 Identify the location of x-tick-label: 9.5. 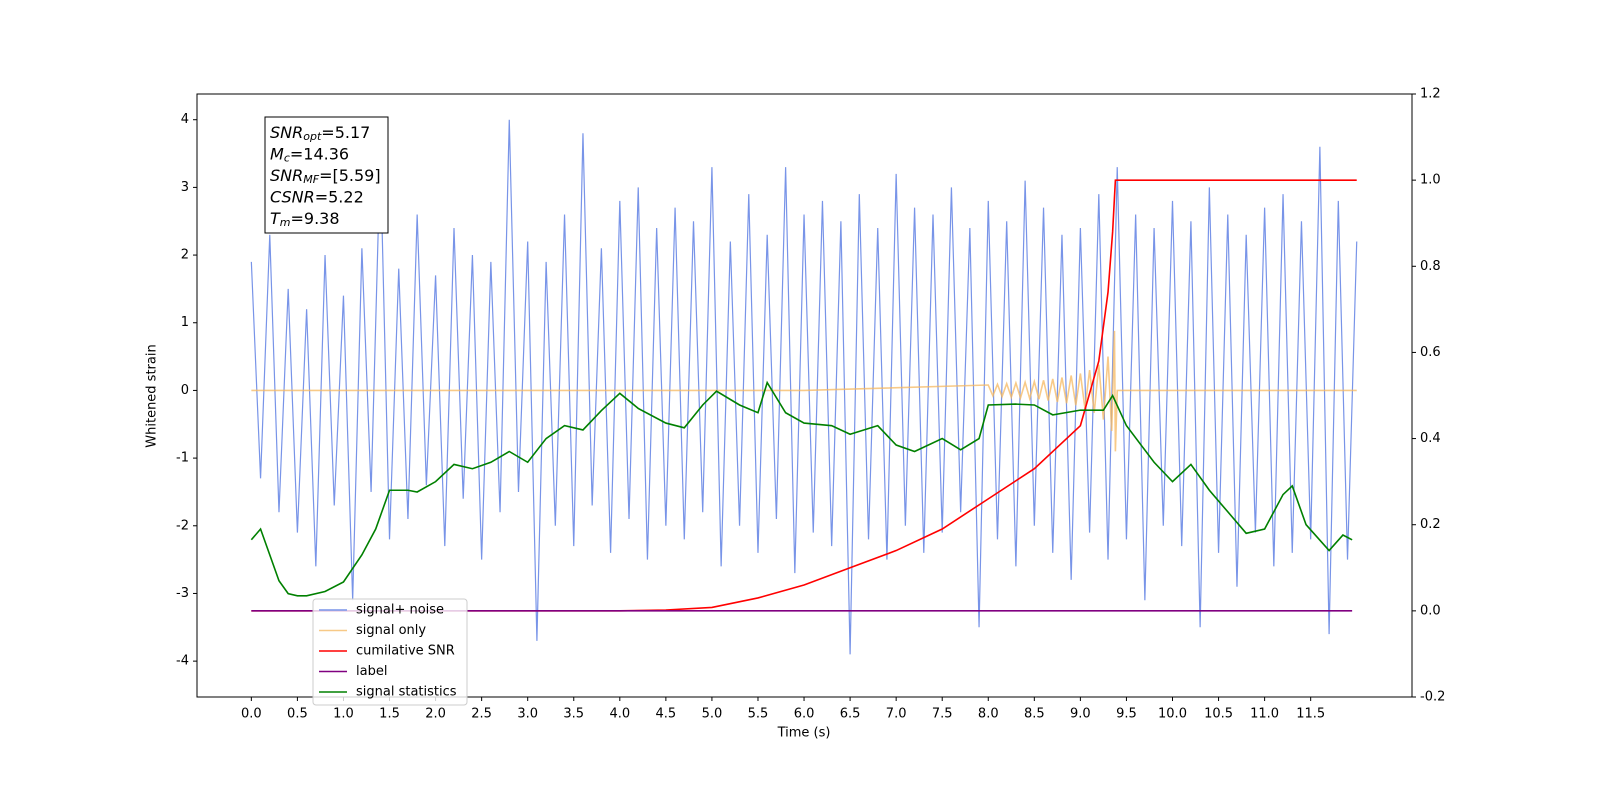
(1126, 714).